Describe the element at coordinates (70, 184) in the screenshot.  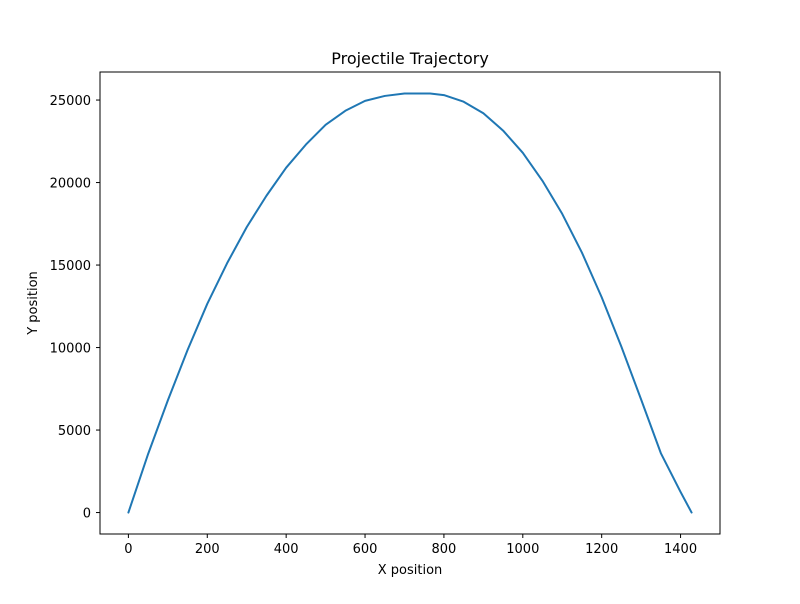
I see `y-tick-label: 20000` at that location.